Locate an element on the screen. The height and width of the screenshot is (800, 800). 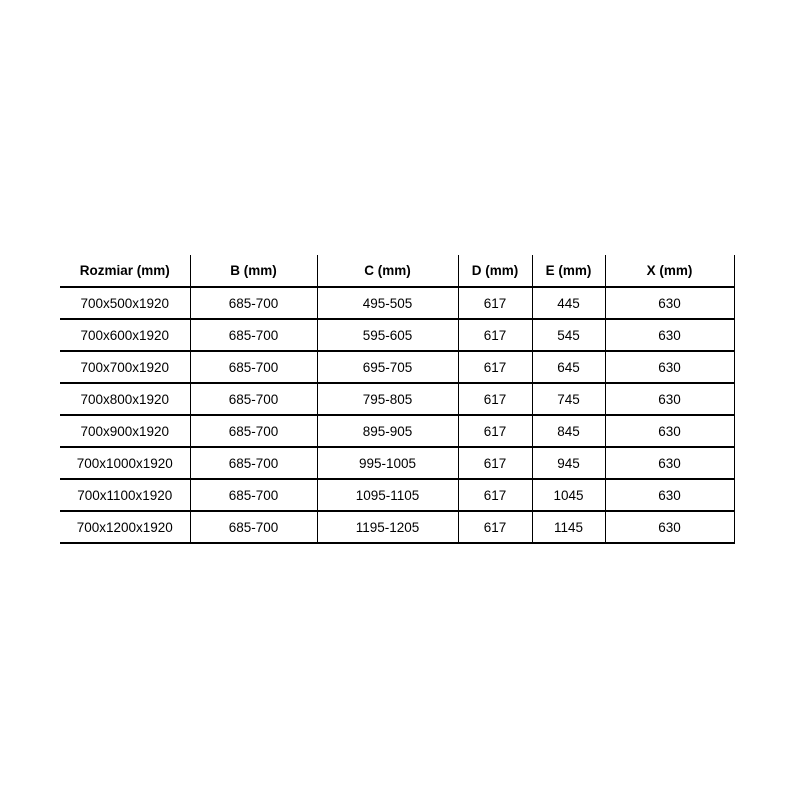
table-cell: 700x600x1920 is located at coordinates (125, 335).